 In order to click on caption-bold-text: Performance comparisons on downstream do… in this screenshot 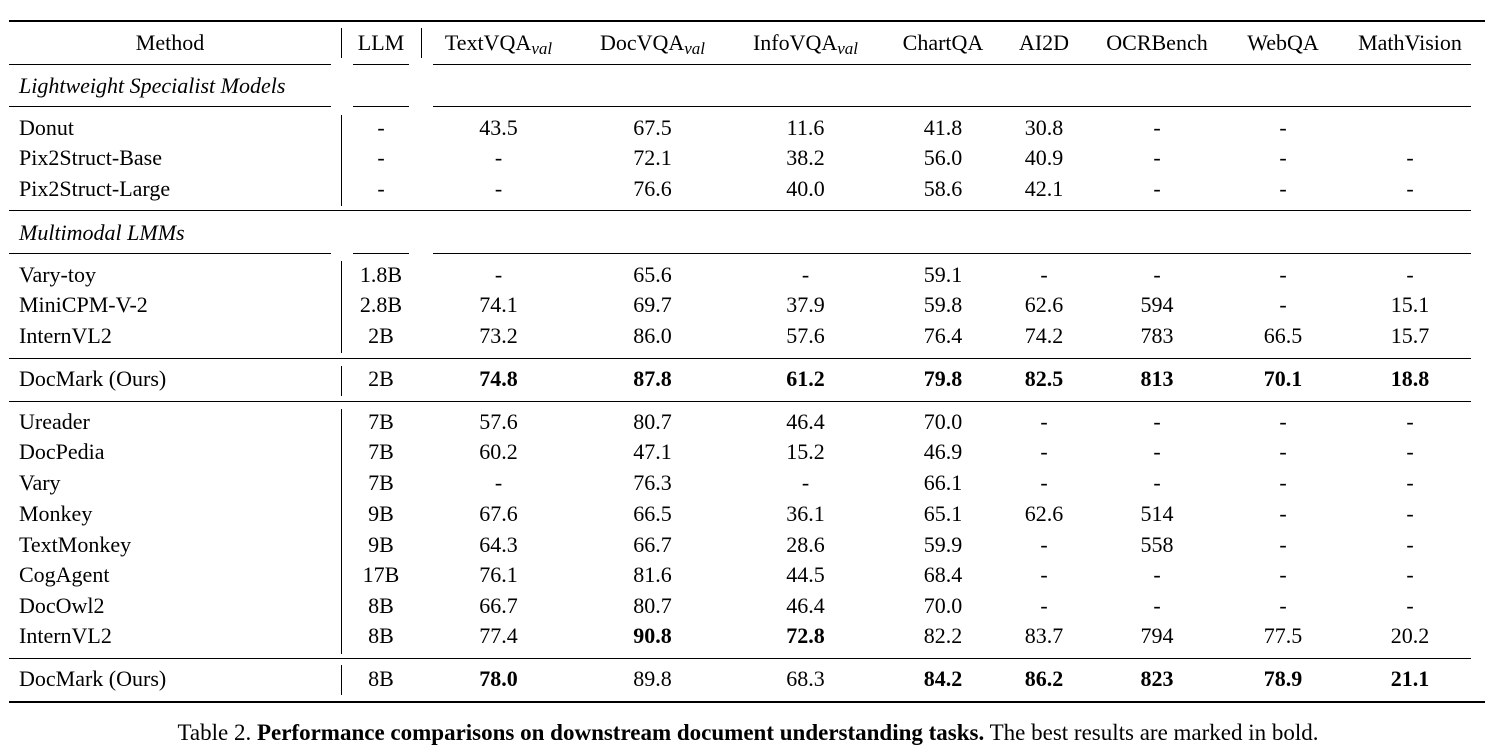, I will do `click(620, 732)`.